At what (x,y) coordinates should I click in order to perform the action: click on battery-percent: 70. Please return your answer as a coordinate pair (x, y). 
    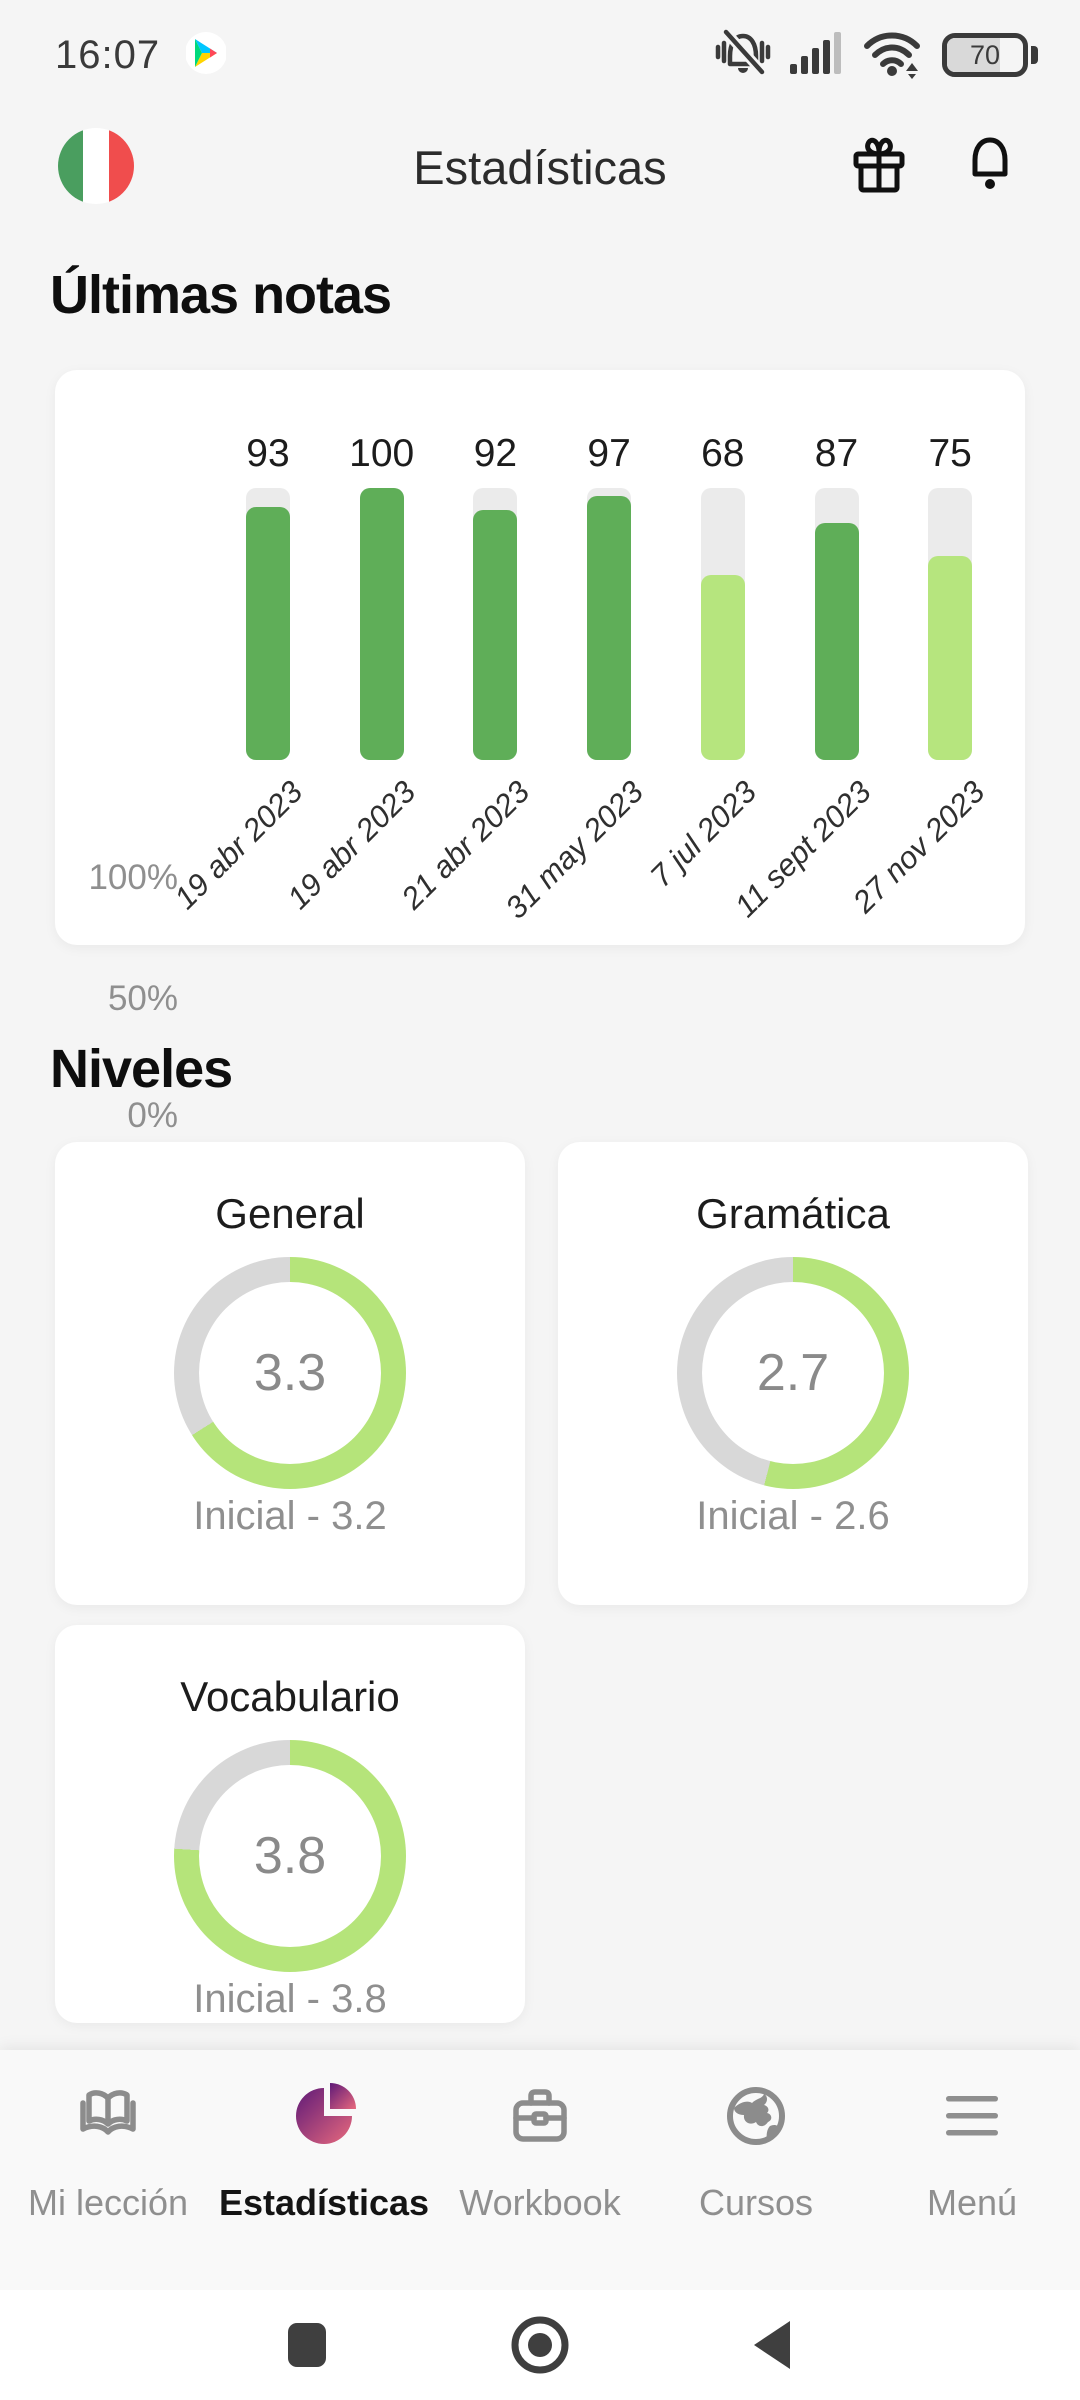
    Looking at the image, I should click on (985, 54).